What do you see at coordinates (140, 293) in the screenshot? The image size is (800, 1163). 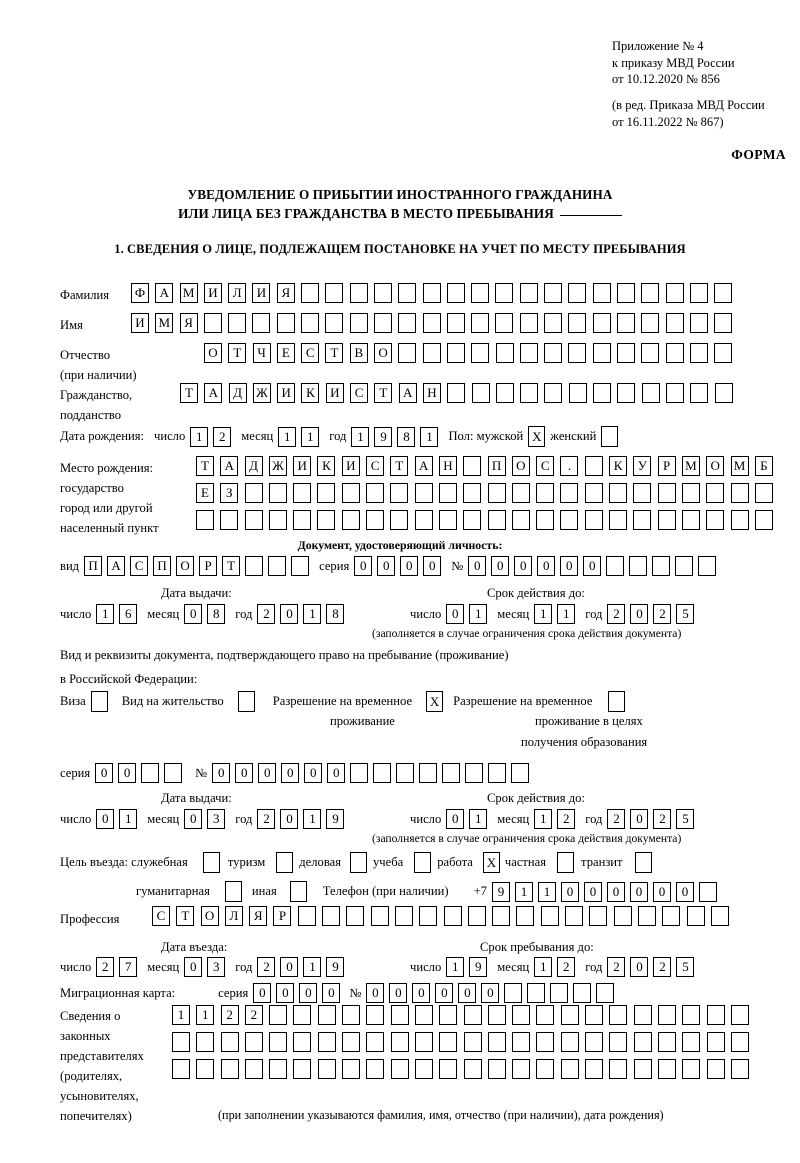 I see `char-box: Ф` at bounding box center [140, 293].